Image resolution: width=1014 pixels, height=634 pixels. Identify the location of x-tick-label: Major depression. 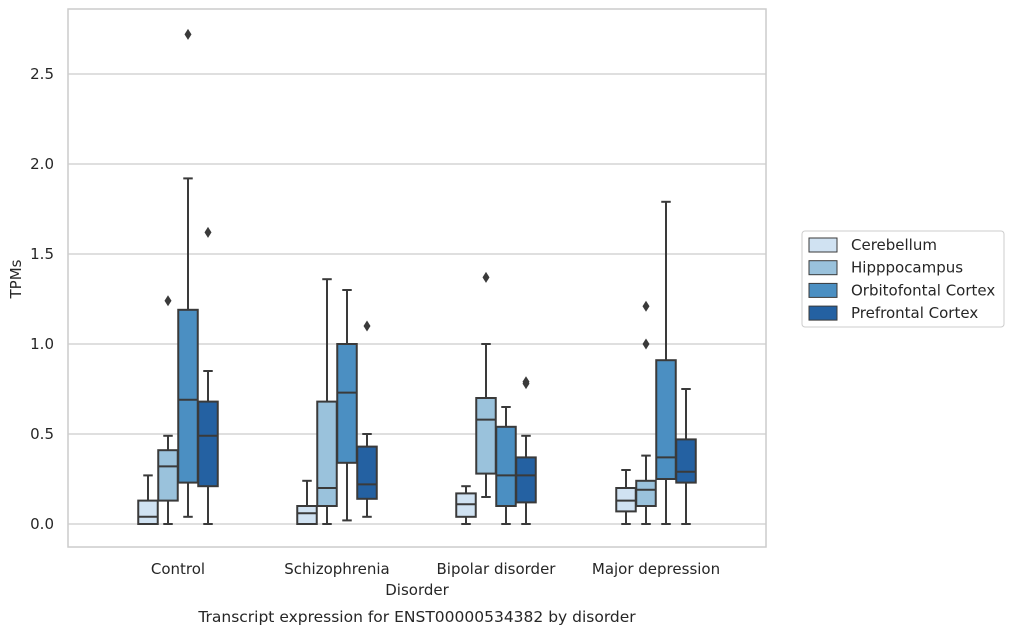
(656, 569).